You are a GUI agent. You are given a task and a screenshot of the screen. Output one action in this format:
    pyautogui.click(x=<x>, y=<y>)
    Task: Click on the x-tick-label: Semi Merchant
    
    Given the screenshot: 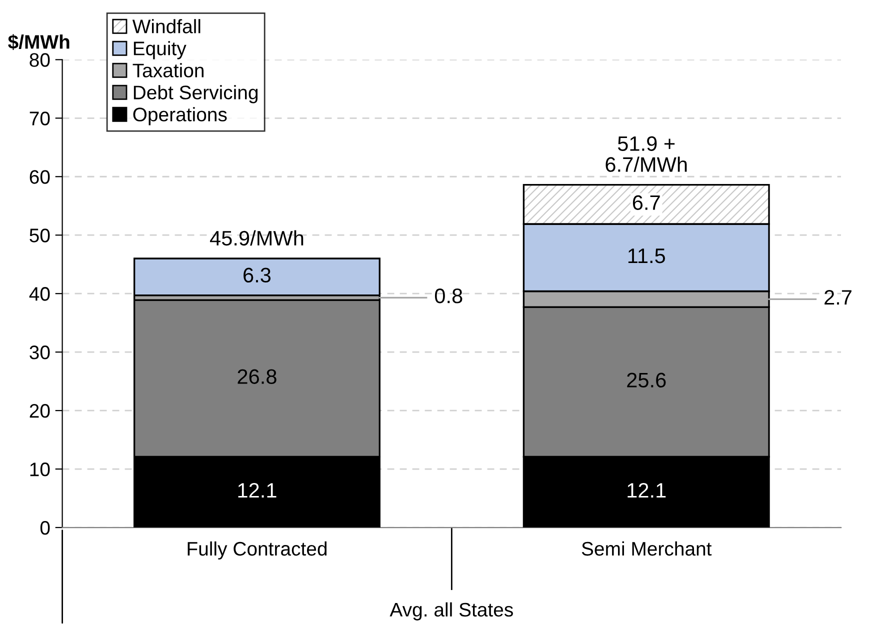 What is the action you would take?
    pyautogui.click(x=647, y=548)
    